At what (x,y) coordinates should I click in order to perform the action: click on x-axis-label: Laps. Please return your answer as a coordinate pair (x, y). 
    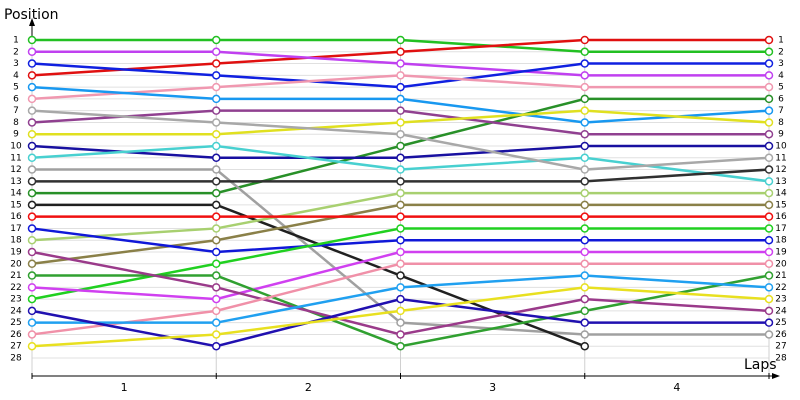
    Looking at the image, I should click on (760, 365).